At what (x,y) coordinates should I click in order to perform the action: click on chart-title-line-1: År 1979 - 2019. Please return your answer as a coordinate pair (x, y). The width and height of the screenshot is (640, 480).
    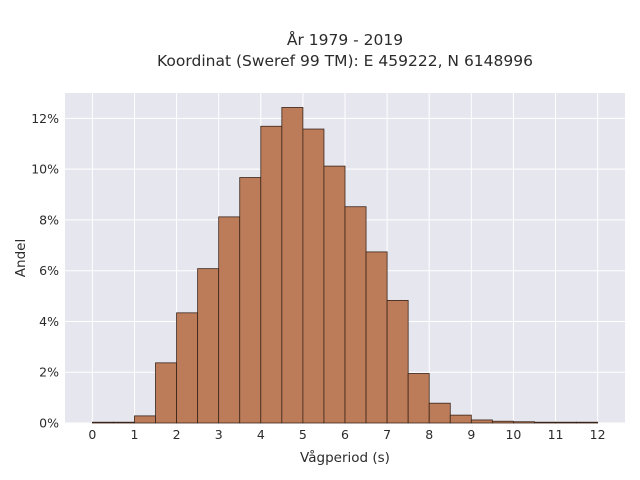
    Looking at the image, I should click on (345, 39).